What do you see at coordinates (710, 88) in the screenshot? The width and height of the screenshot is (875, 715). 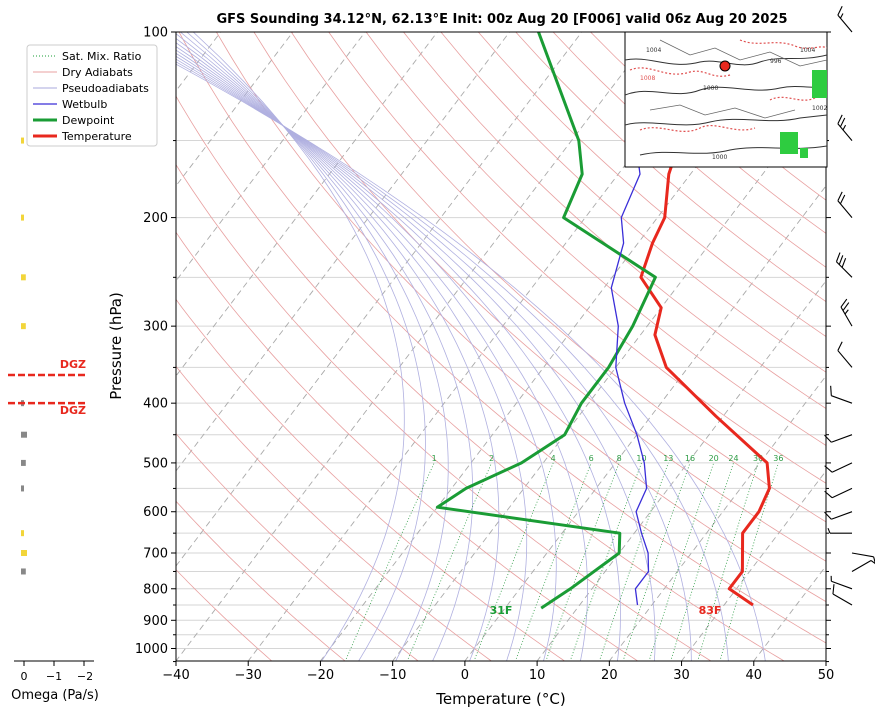 I see `map-contour-label: 1000` at bounding box center [710, 88].